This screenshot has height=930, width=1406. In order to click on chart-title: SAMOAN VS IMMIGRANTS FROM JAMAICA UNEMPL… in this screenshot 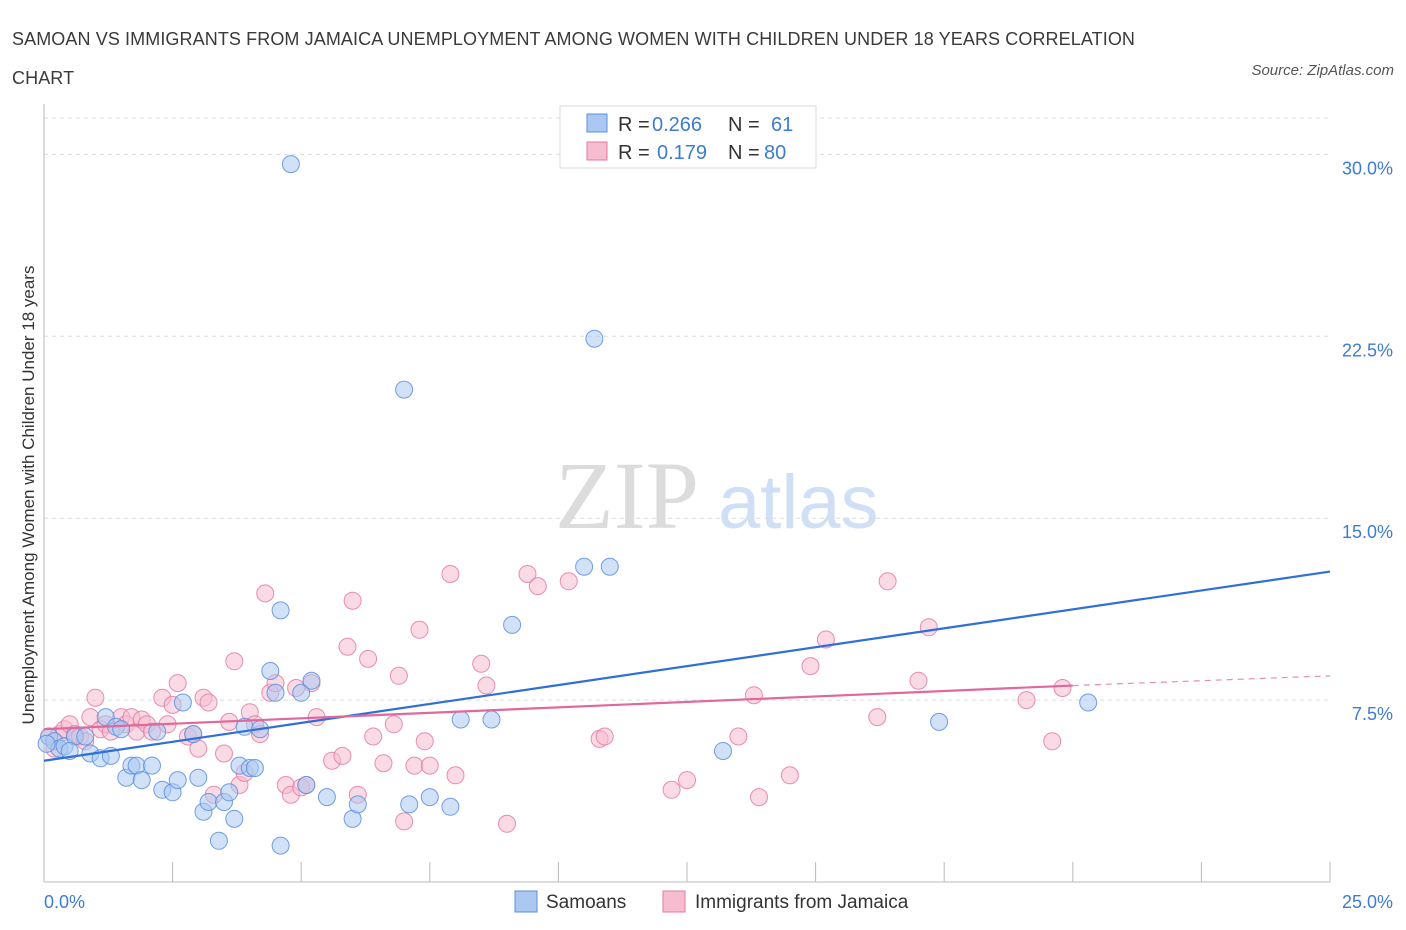, I will do `click(574, 58)`.